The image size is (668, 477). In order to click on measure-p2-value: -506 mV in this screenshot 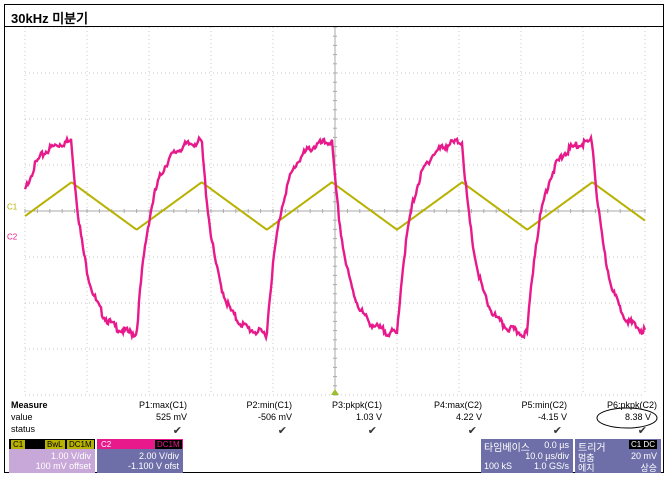, I will do `click(274, 417)`.